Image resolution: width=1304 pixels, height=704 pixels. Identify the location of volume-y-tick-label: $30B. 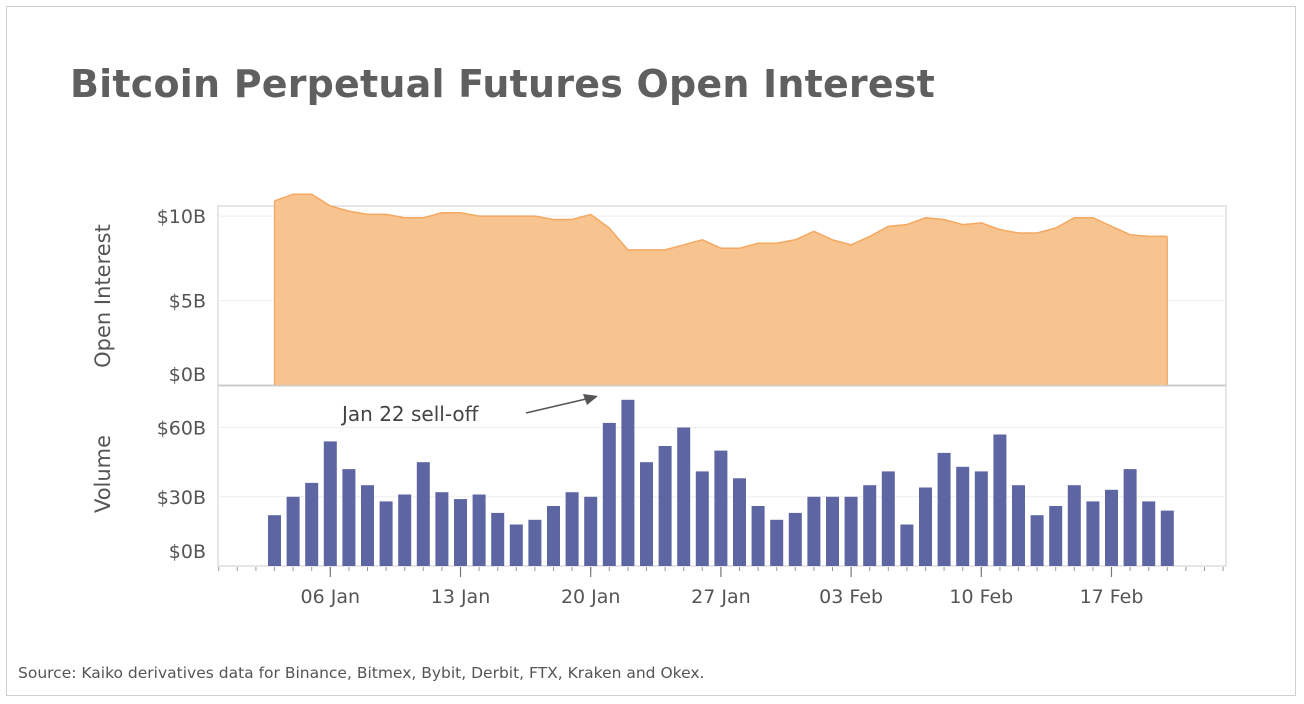
(181, 498).